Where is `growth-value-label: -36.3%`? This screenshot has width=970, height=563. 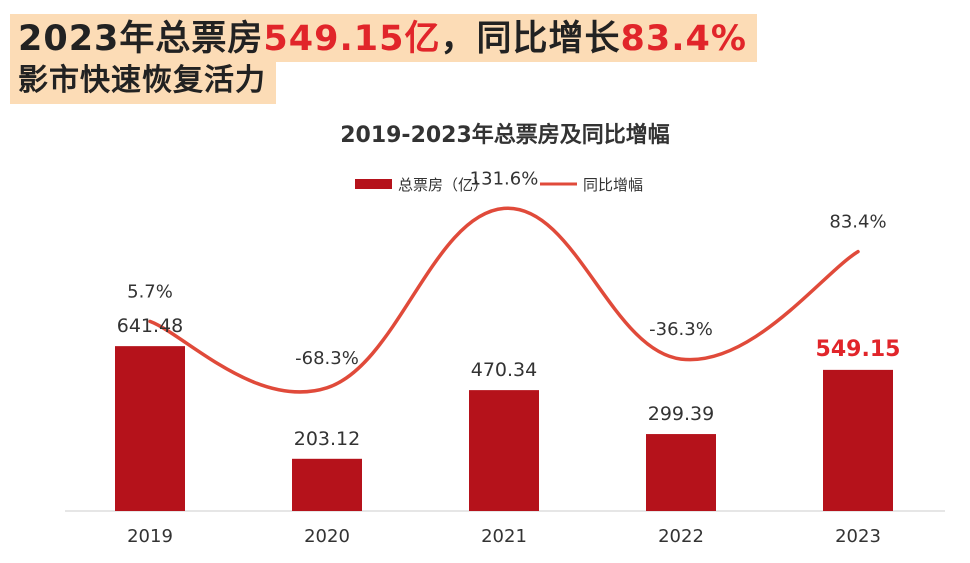
growth-value-label: -36.3% is located at coordinates (681, 329).